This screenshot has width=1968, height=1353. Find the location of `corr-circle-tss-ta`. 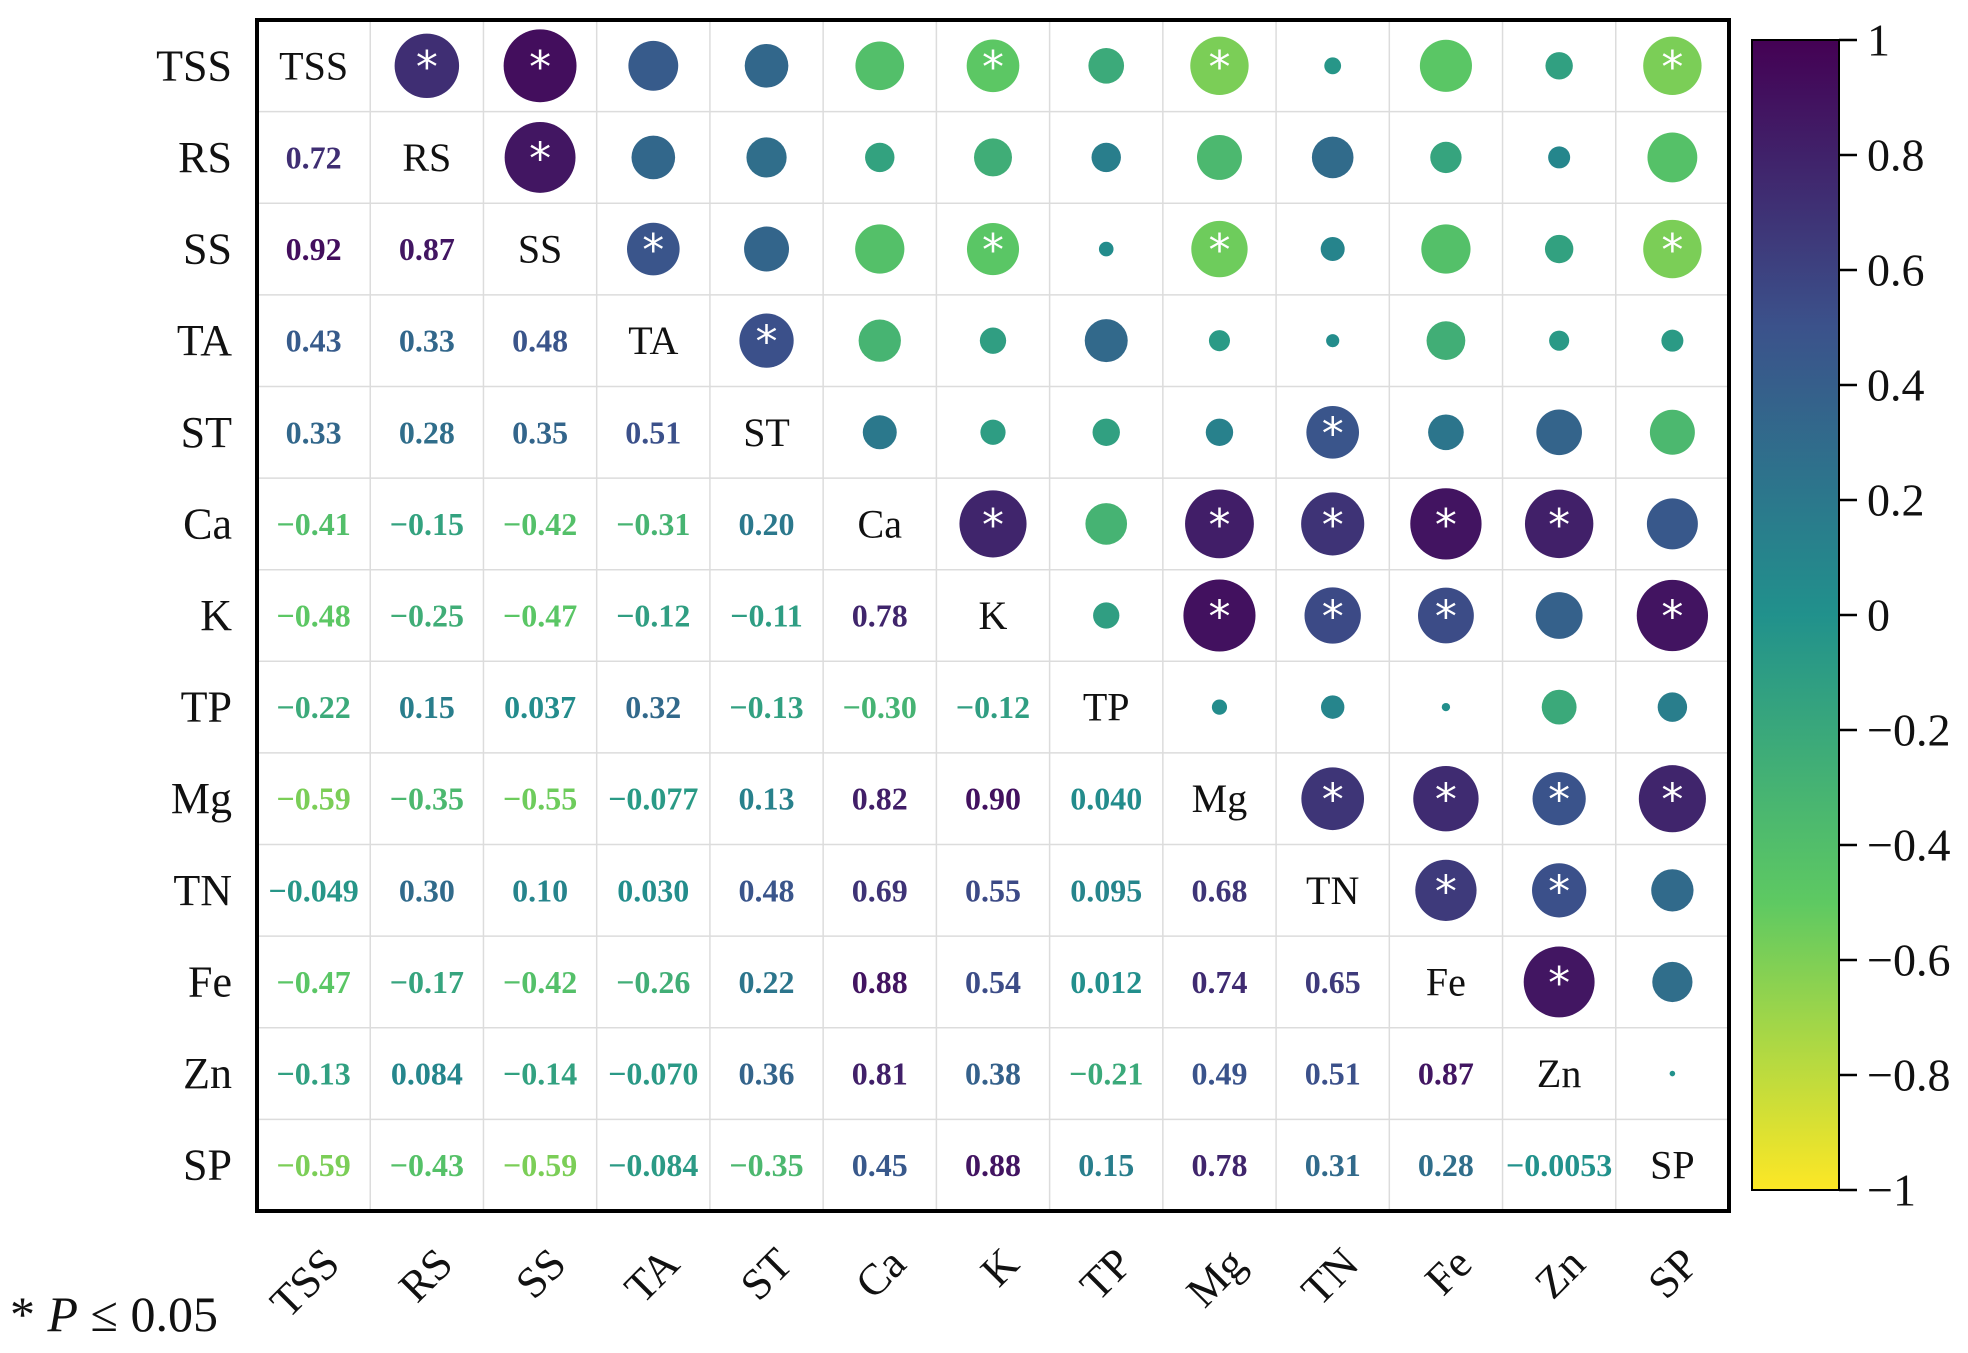

corr-circle-tss-ta is located at coordinates (653, 65).